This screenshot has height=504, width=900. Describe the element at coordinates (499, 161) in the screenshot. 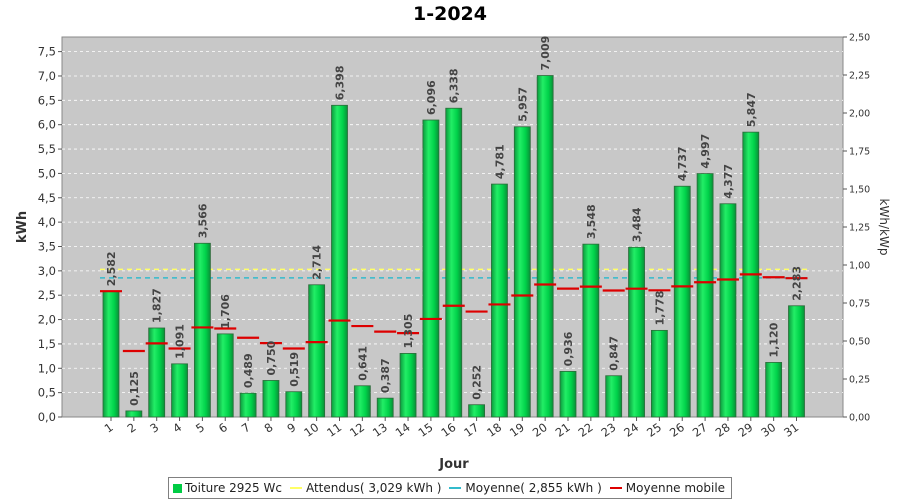

I see `data-label-day-18: 4,781` at that location.